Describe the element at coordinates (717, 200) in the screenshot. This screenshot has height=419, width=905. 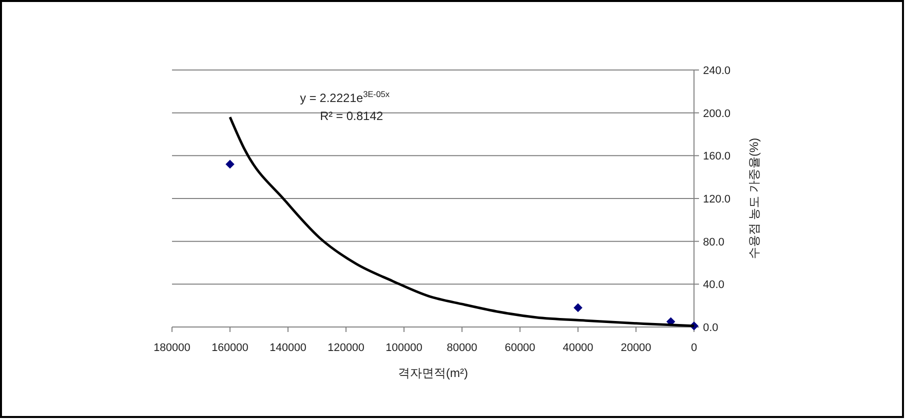
I see `y-tick-label: 120.0` at that location.